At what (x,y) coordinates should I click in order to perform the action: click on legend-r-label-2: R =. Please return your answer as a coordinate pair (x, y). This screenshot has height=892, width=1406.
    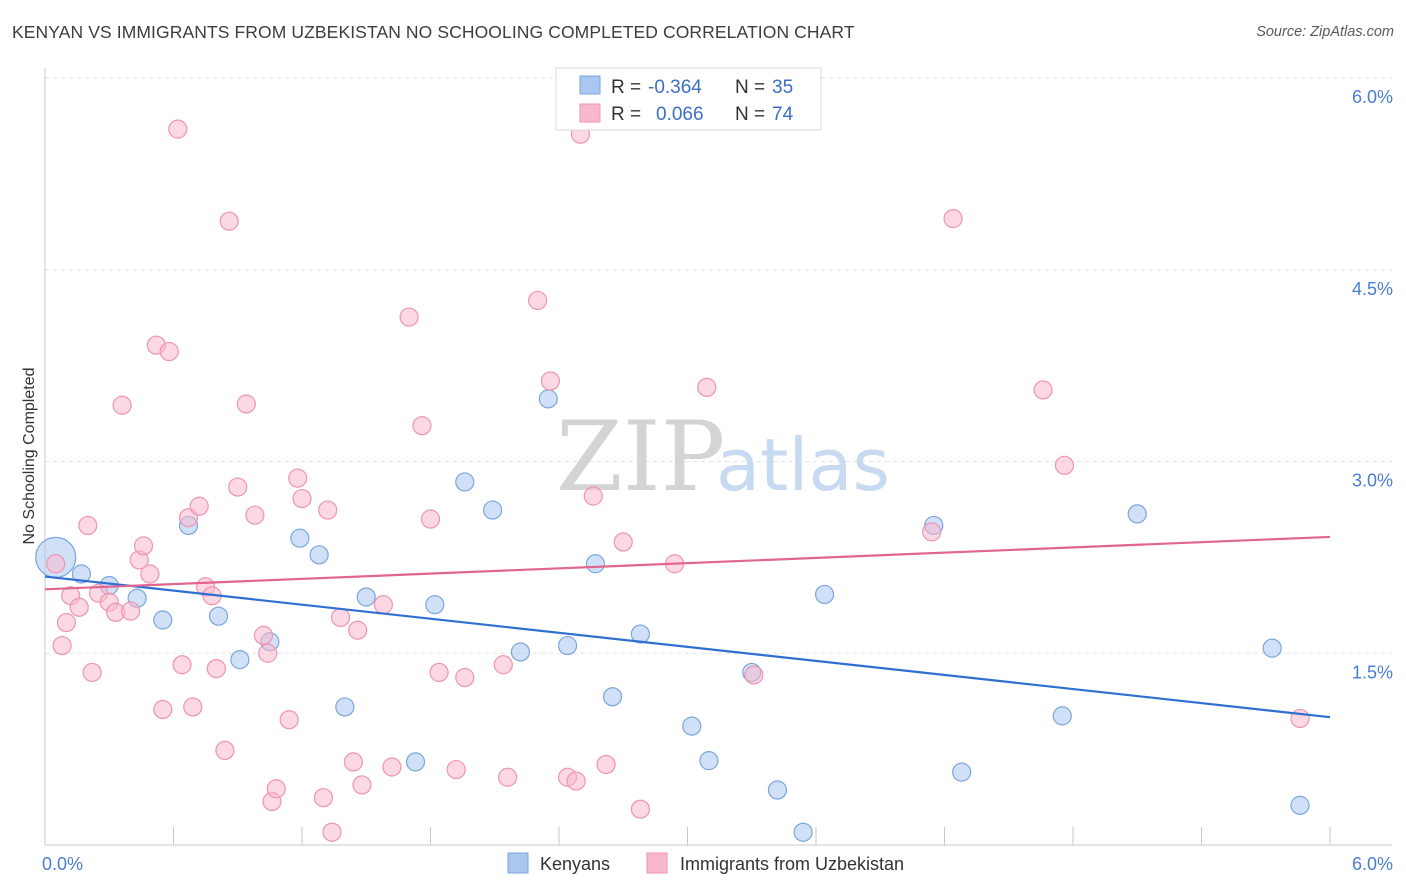
    Looking at the image, I should click on (626, 114).